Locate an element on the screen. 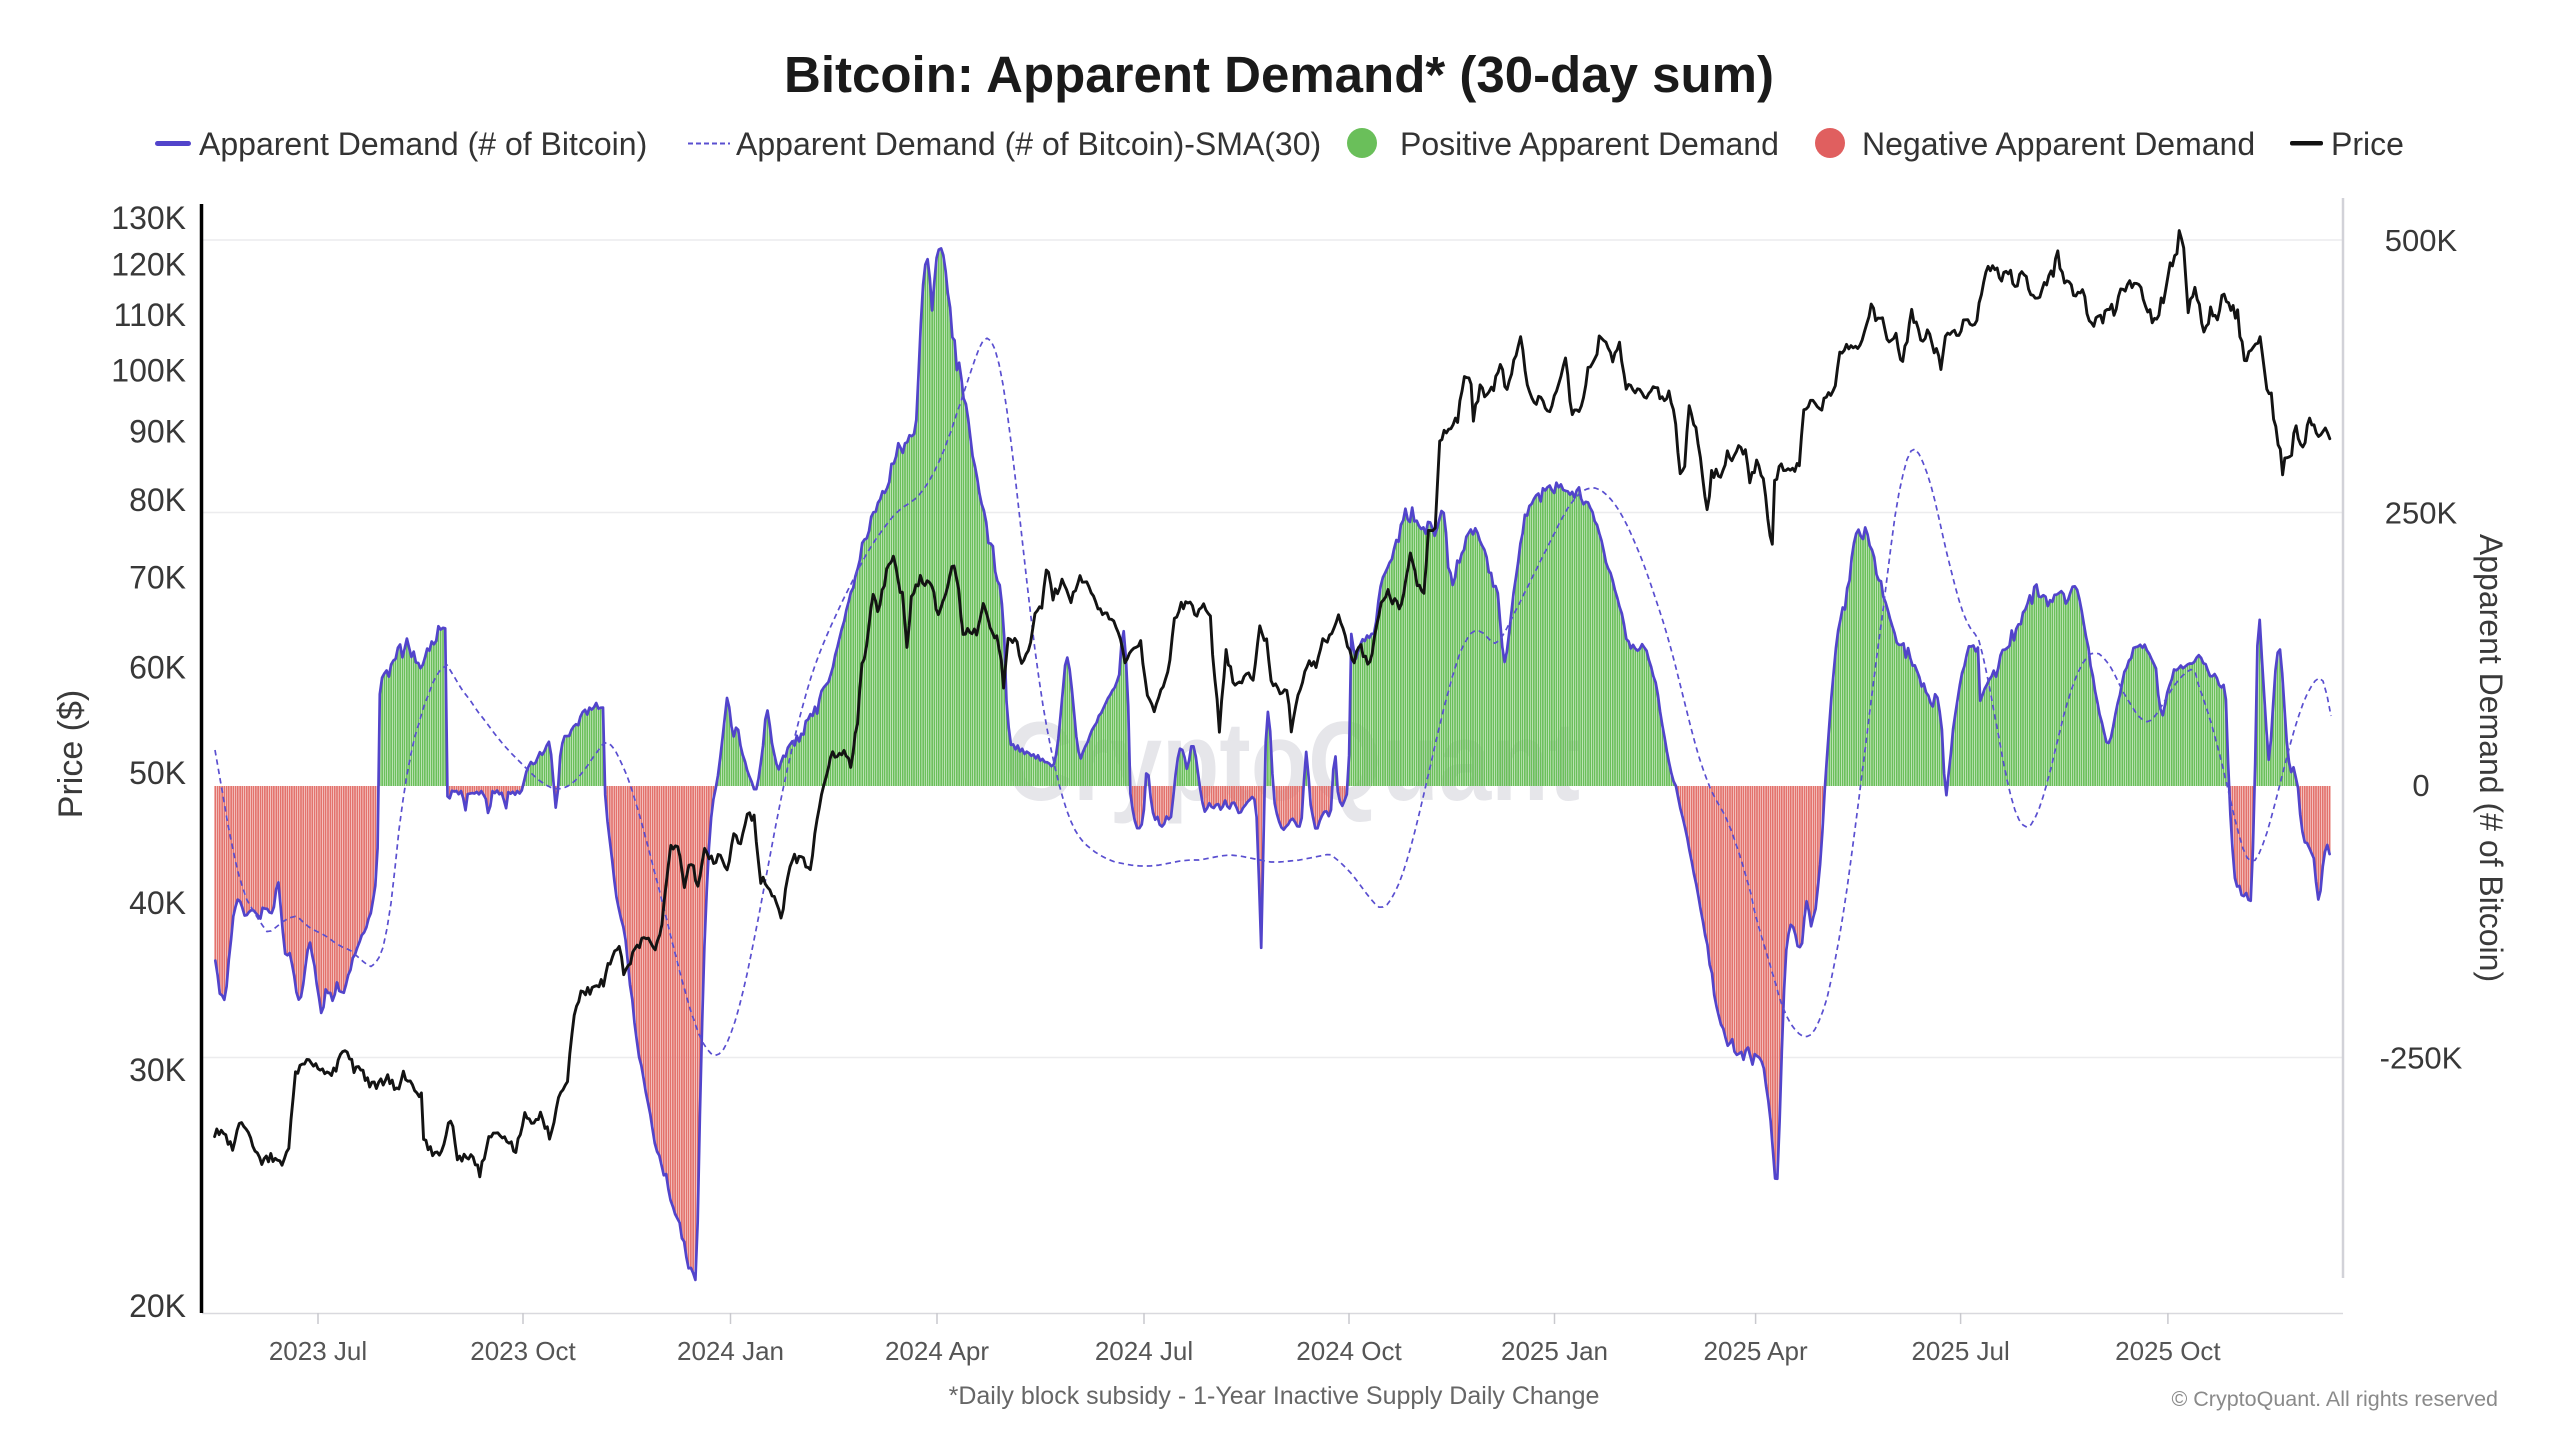 The height and width of the screenshot is (1440, 2560). svg-text: Negative Apparent Demand is located at coordinates (2058, 144).